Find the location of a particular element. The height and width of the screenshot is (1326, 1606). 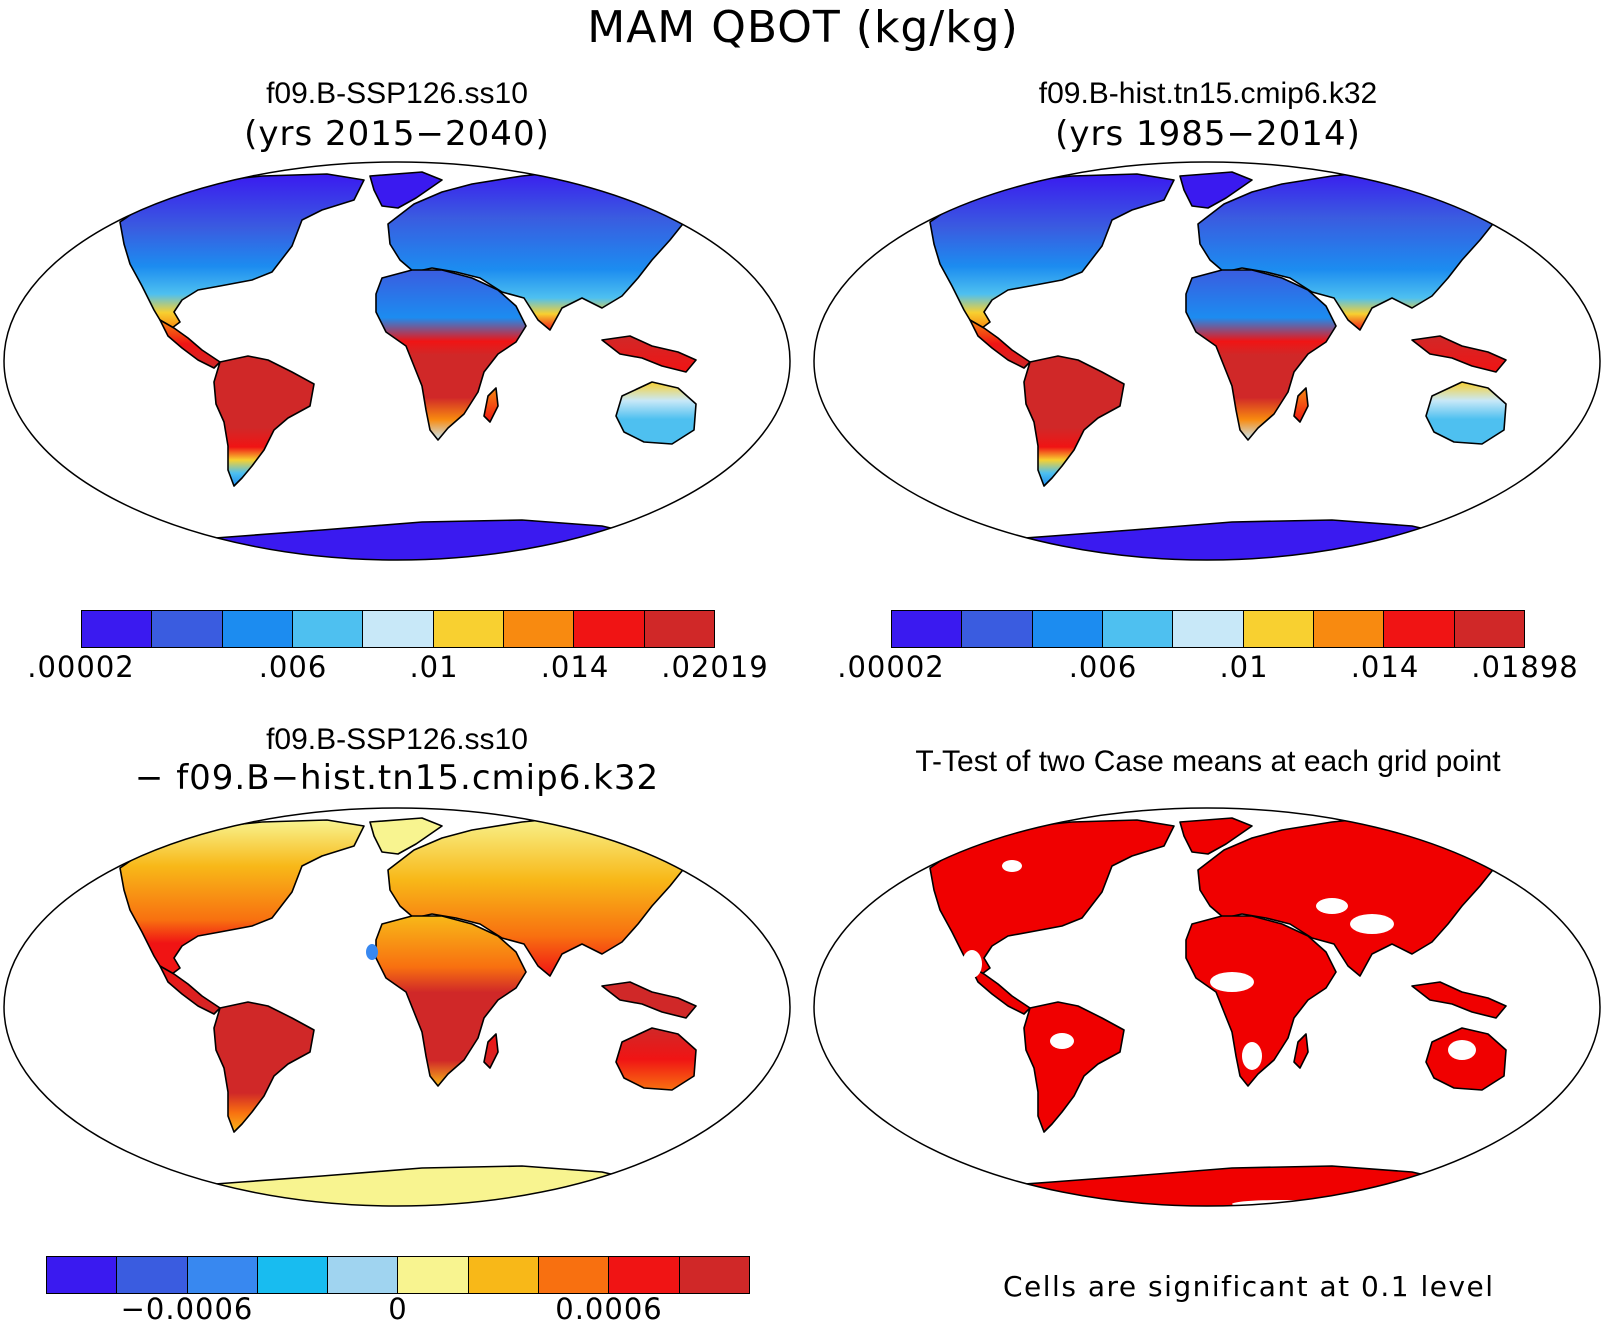

colorbar-top-left is located at coordinates (398, 629).